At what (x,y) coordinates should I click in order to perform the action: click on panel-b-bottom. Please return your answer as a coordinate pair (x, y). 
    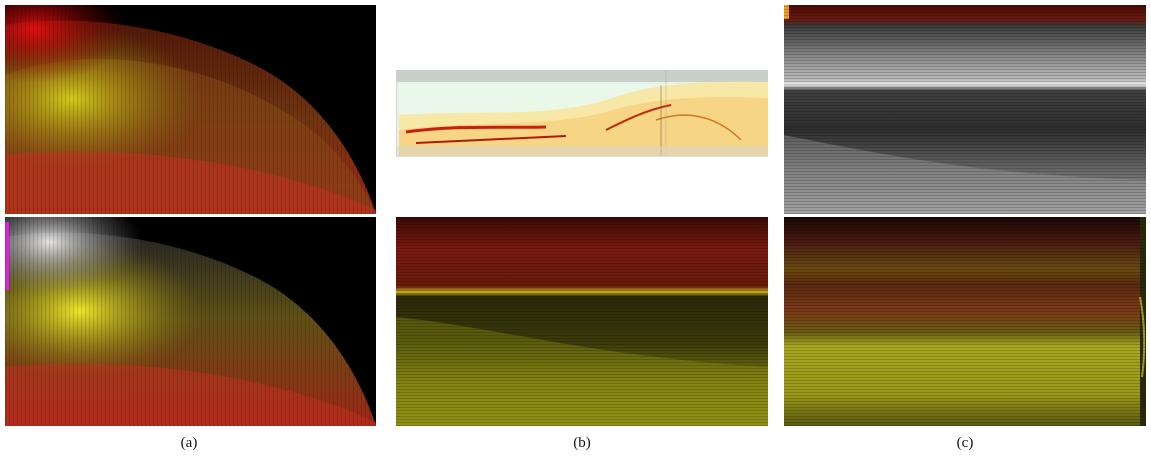
    Looking at the image, I should click on (582, 321).